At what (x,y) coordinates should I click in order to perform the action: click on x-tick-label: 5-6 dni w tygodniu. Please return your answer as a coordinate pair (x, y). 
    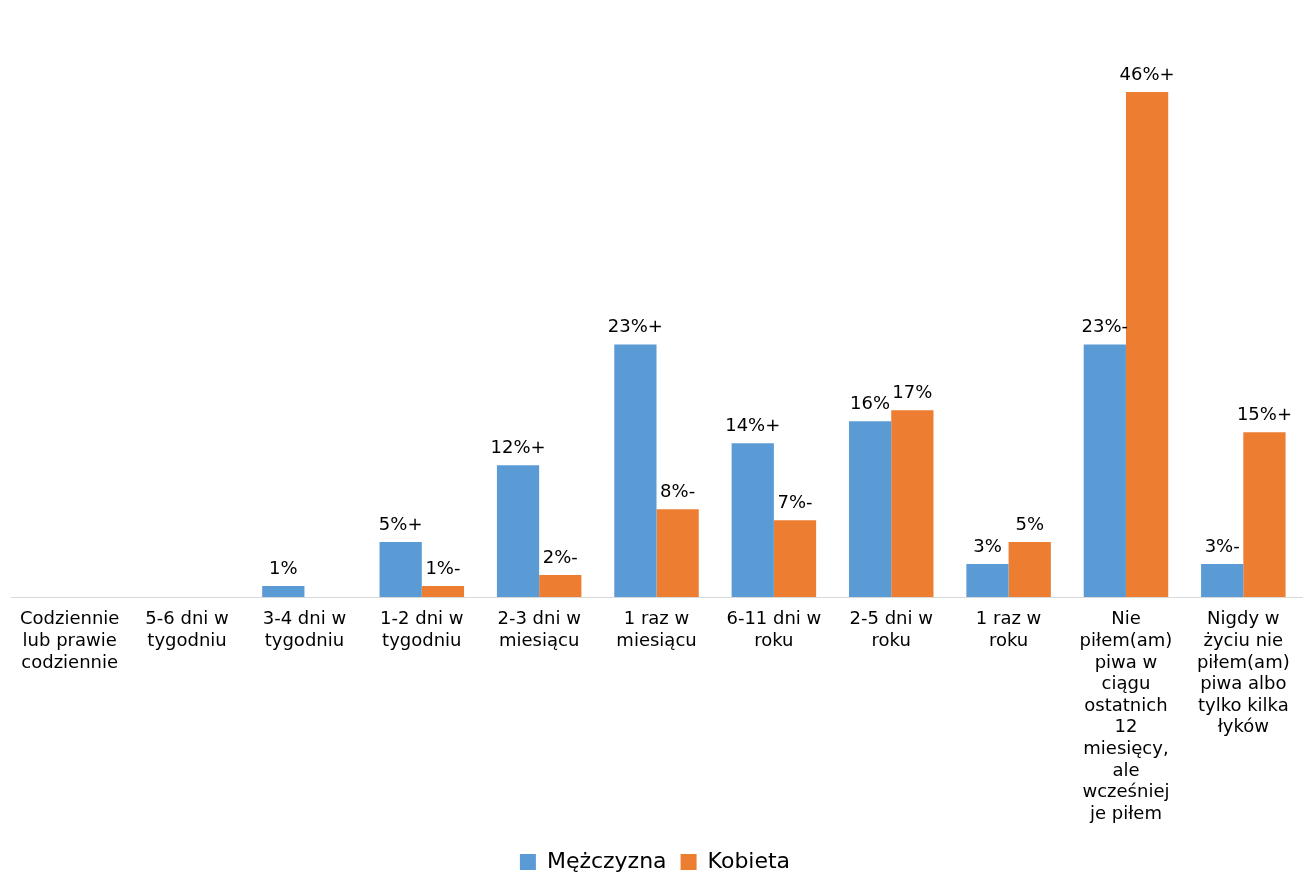
    Looking at the image, I should click on (187, 629).